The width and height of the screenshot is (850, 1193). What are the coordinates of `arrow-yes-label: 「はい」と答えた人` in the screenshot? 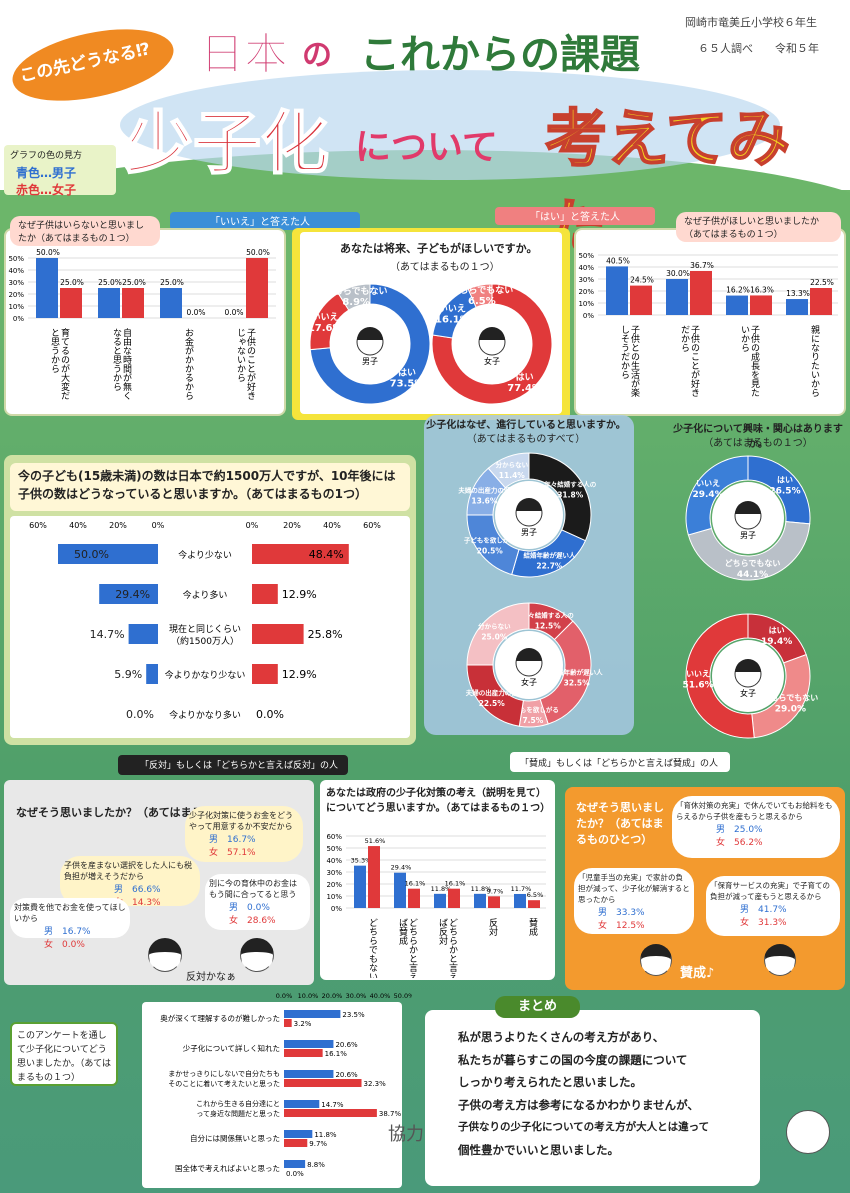 It's located at (575, 217).